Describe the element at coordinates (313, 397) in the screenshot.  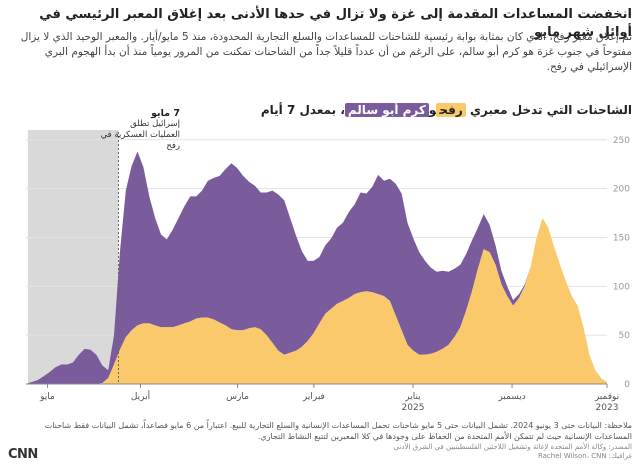
I see `x-tick-label: فبراير` at that location.